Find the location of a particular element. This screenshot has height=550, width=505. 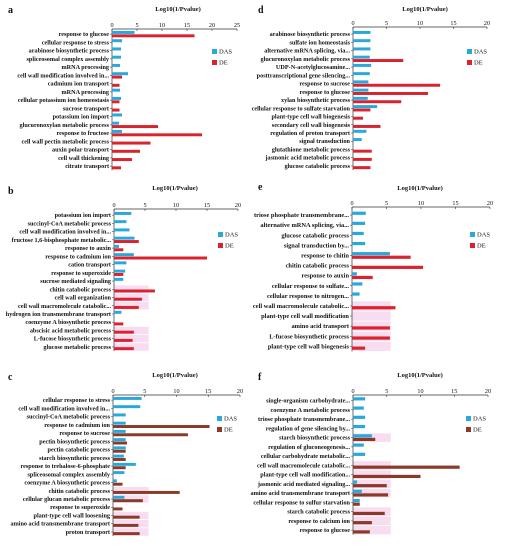

category-label: mRNA processing is located at coordinates (86, 92).